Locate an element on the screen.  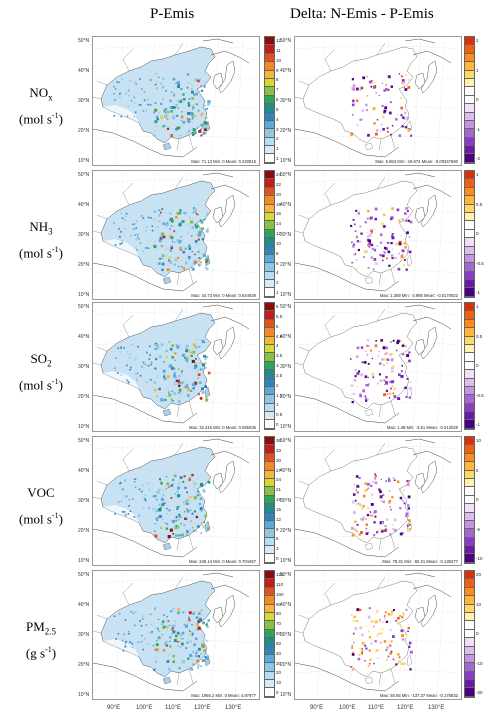
species-subscript: 2 is located at coordinates (49, 363).